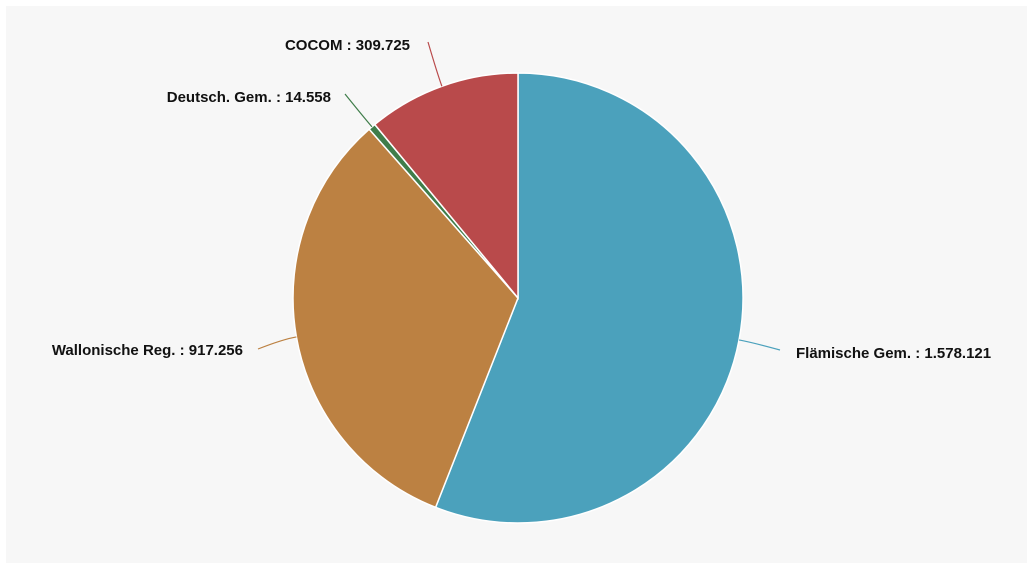  Describe the element at coordinates (147, 350) in the screenshot. I see `pie-data-label-1: Wallonische Reg. : 917.256` at that location.